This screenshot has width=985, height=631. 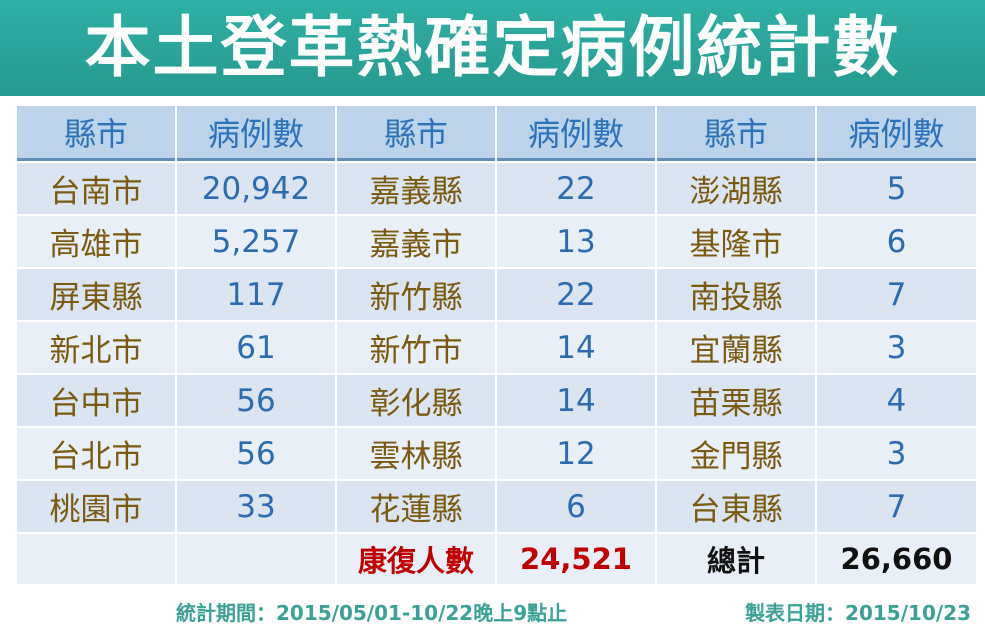 I want to click on statistics-period: 統計期間：2015/05/01-10/22晚上9點止, so click(x=372, y=613).